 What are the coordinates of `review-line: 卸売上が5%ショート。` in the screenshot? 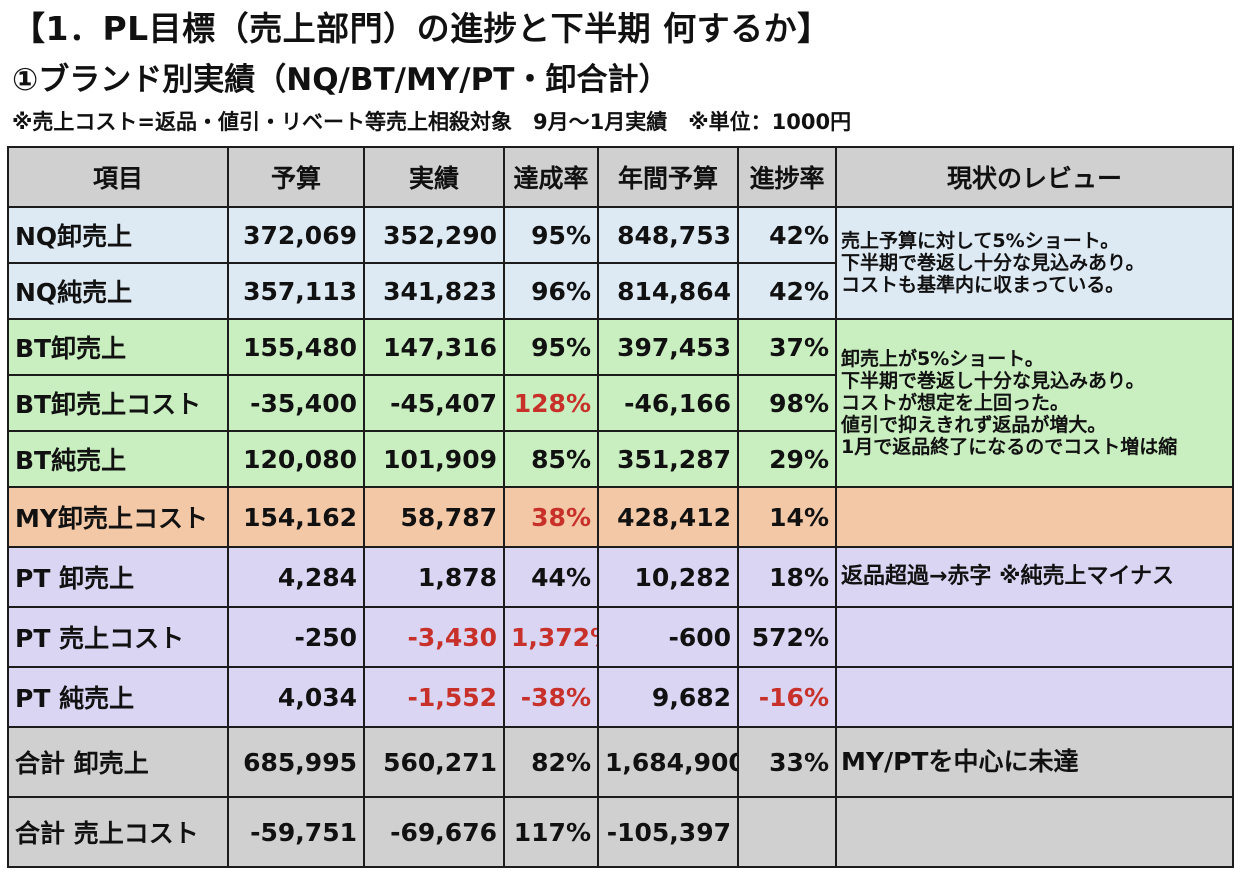 It's located at (942, 359).